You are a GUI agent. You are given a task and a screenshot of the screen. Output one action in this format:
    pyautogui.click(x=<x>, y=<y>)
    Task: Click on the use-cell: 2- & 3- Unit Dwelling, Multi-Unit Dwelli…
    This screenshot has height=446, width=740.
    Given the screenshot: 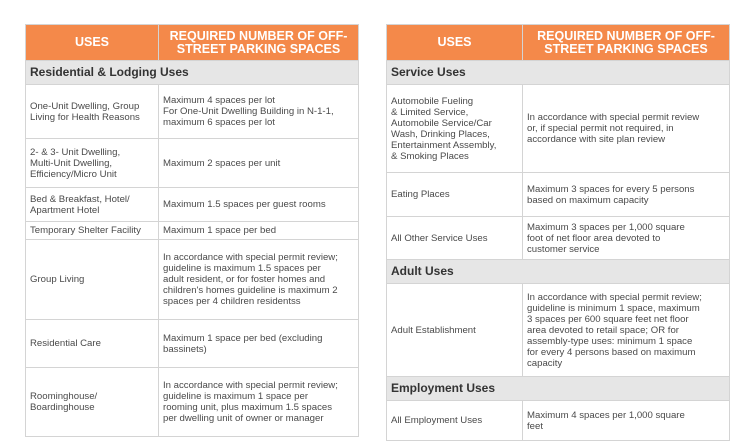 What is the action you would take?
    pyautogui.click(x=92, y=163)
    